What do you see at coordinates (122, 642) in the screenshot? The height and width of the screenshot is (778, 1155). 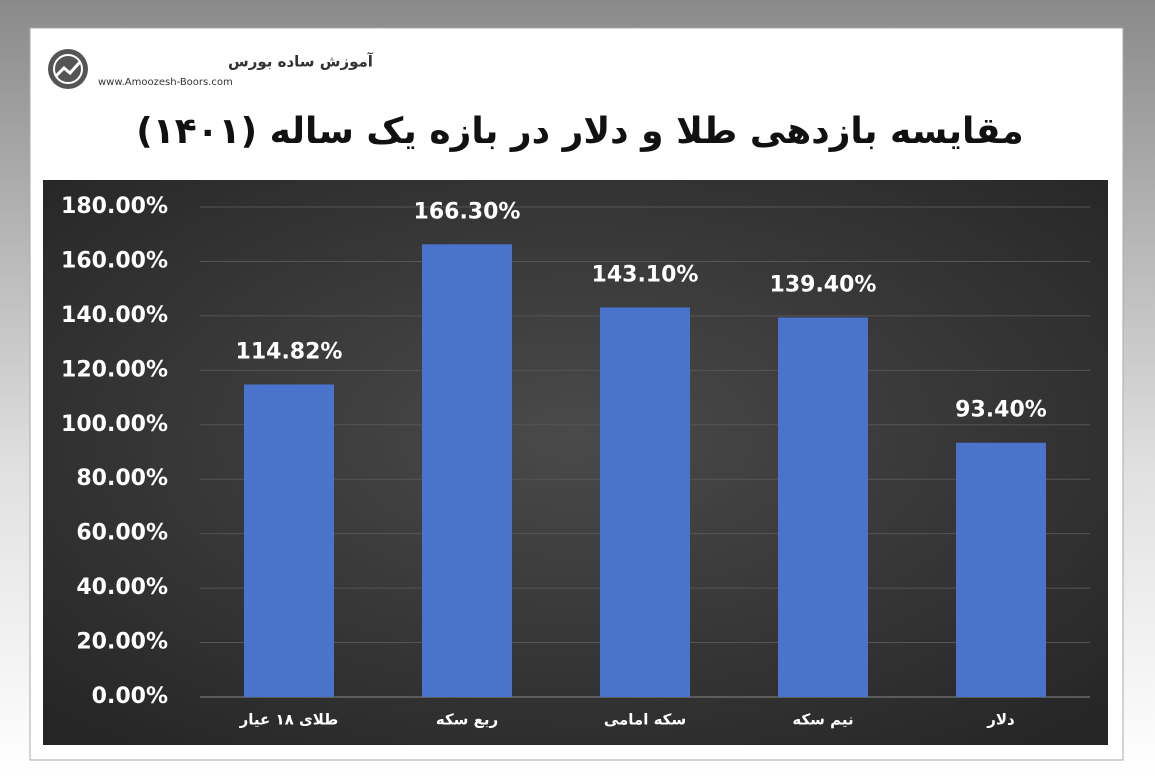 I see `y-tick-label: 20.00%` at bounding box center [122, 642].